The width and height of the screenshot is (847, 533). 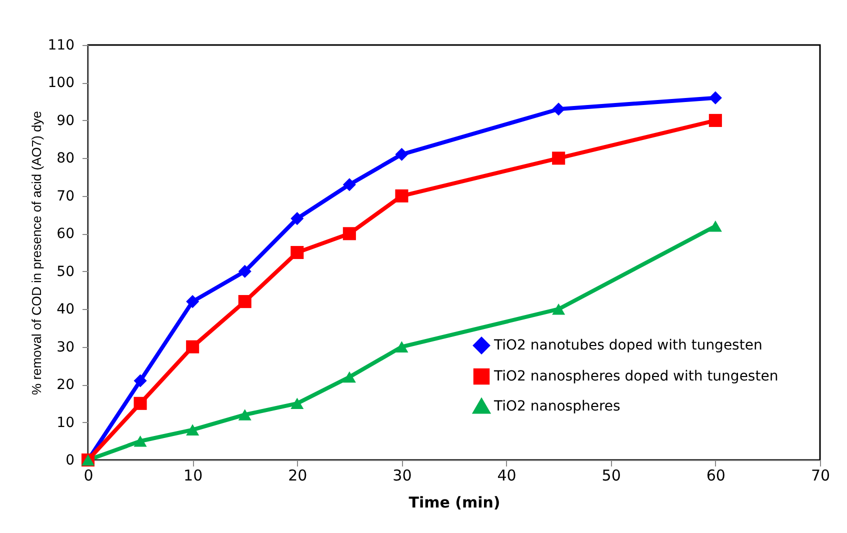 I want to click on x-tick-label: 30, so click(x=402, y=475).